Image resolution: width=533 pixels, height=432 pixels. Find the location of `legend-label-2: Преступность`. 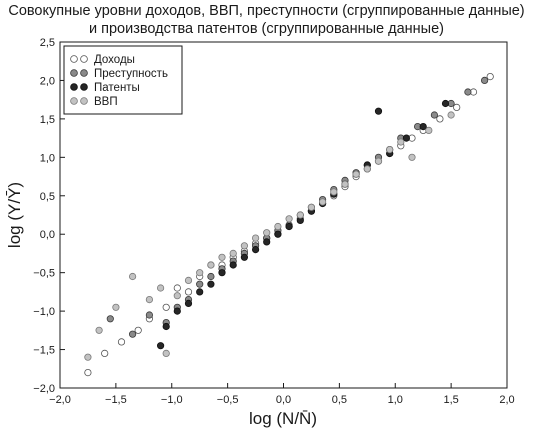

legend-label-2: Преступность is located at coordinates (131, 74).